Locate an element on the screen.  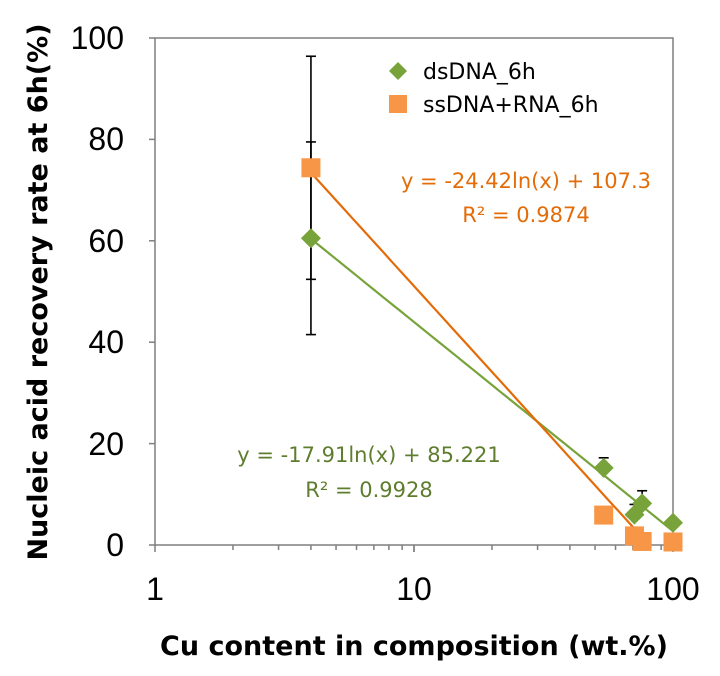
x-tick-label: 10 is located at coordinates (414, 589).